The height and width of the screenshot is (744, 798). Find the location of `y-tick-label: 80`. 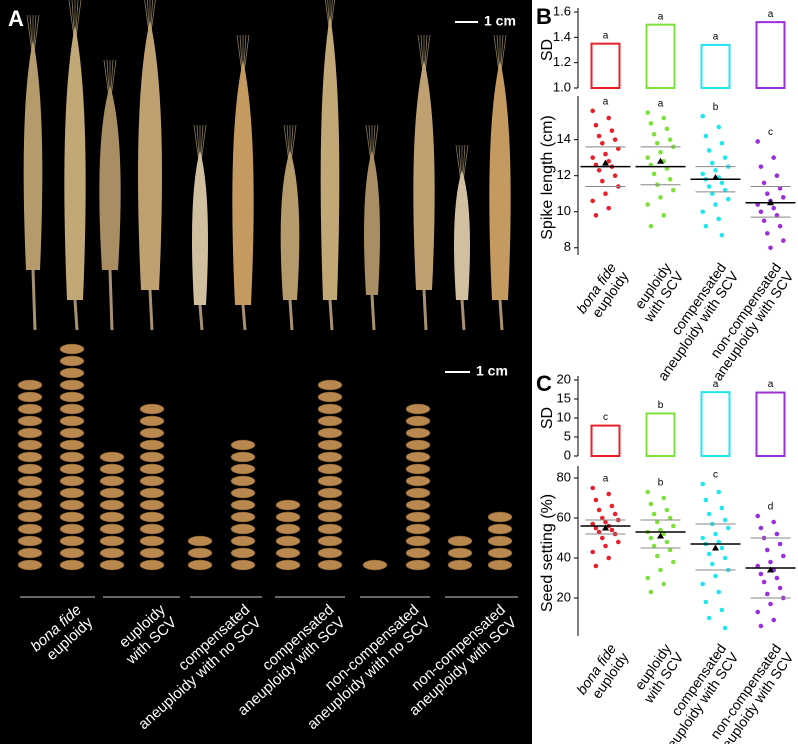

y-tick-label: 80 is located at coordinates (564, 476).